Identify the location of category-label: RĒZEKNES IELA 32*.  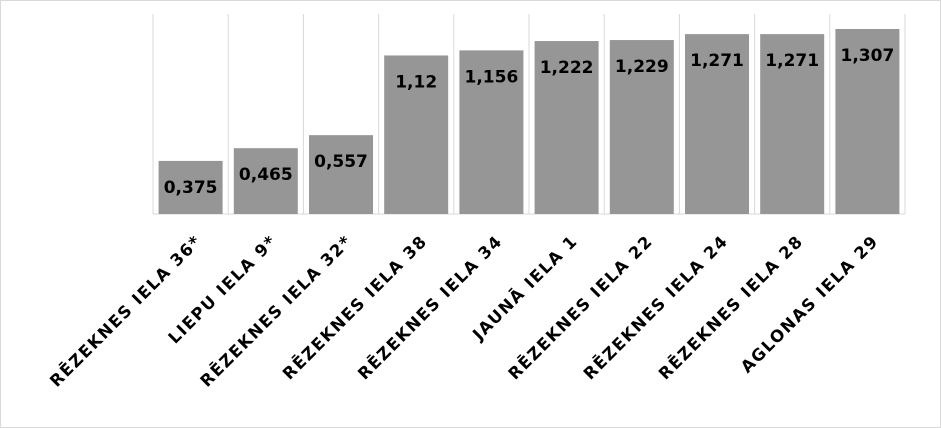
(276, 311).